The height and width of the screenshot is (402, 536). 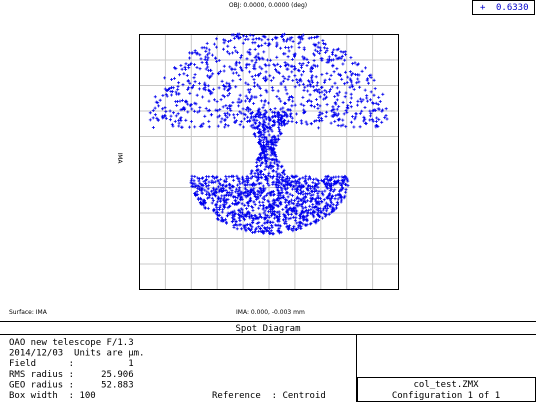 What do you see at coordinates (446, 385) in the screenshot?
I see `file-name: col_test.ZMX` at bounding box center [446, 385].